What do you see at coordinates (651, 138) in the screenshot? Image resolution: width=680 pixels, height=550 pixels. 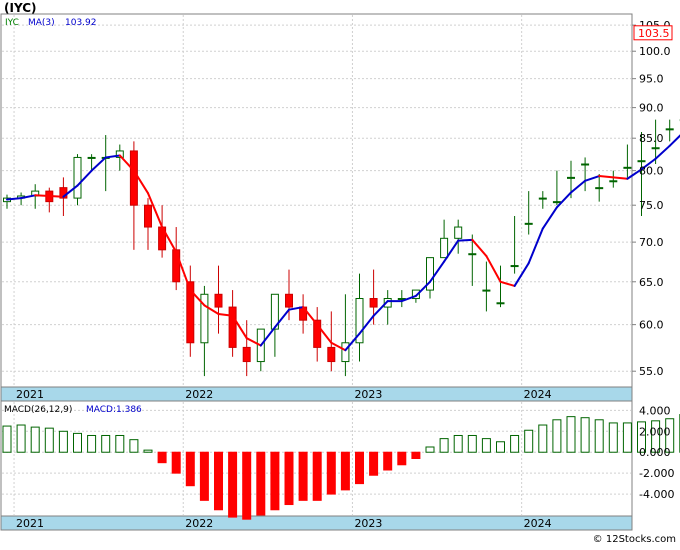 I see `price-y-tick-label: 85.0` at bounding box center [651, 138].